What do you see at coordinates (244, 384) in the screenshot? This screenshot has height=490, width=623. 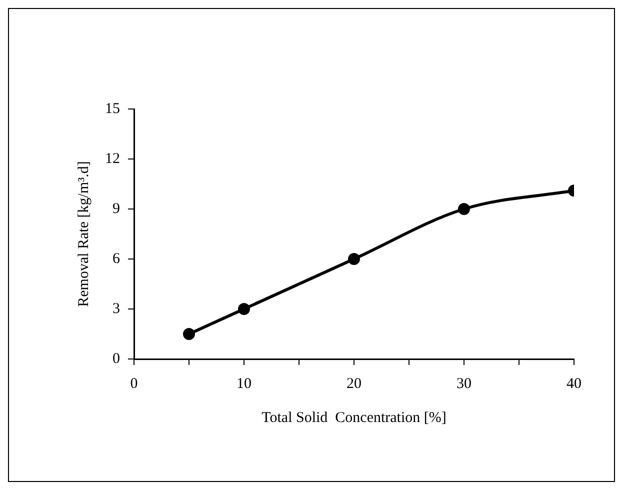 I see `x-tick-label: 10` at bounding box center [244, 384].